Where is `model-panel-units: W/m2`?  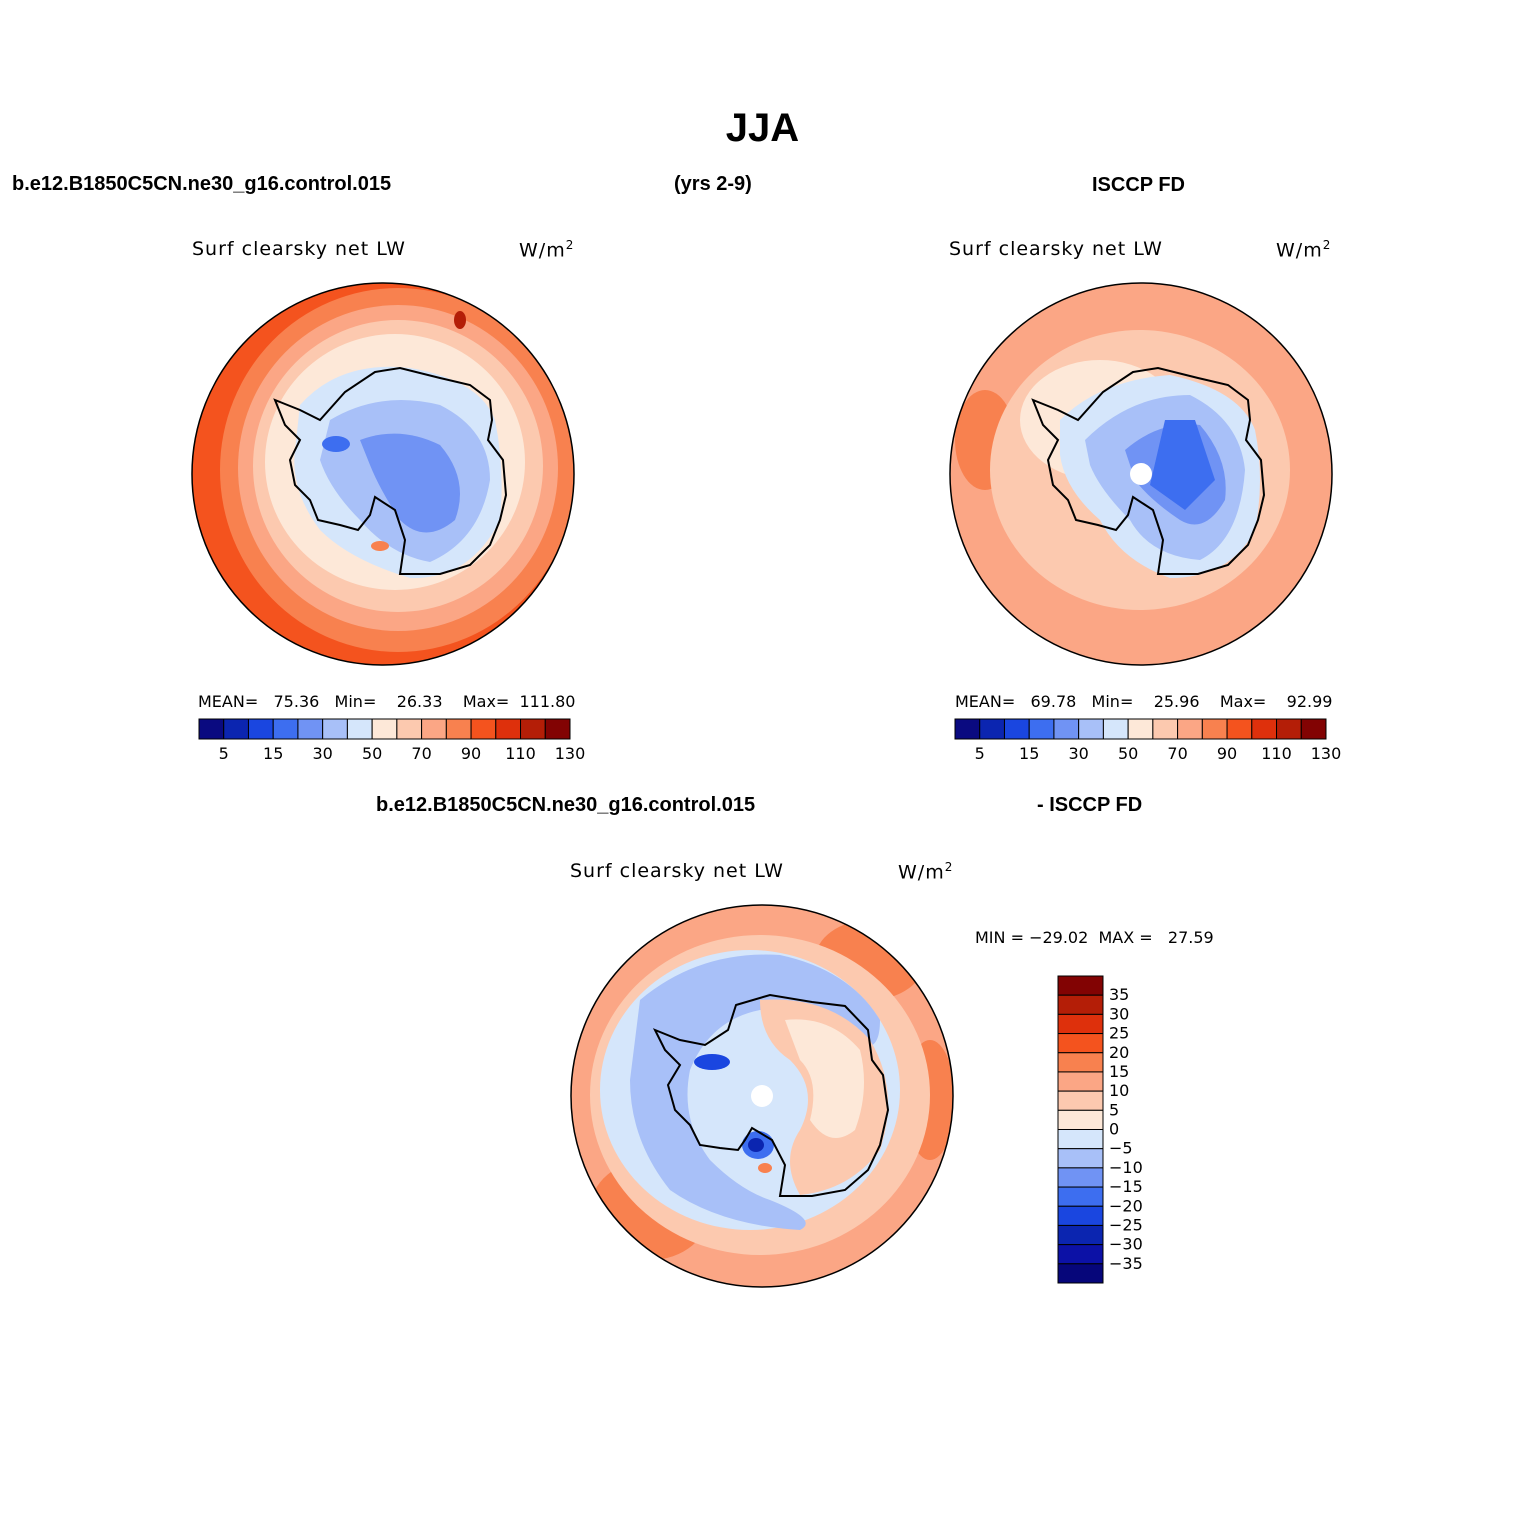 model-panel-units: W/m2 is located at coordinates (547, 250).